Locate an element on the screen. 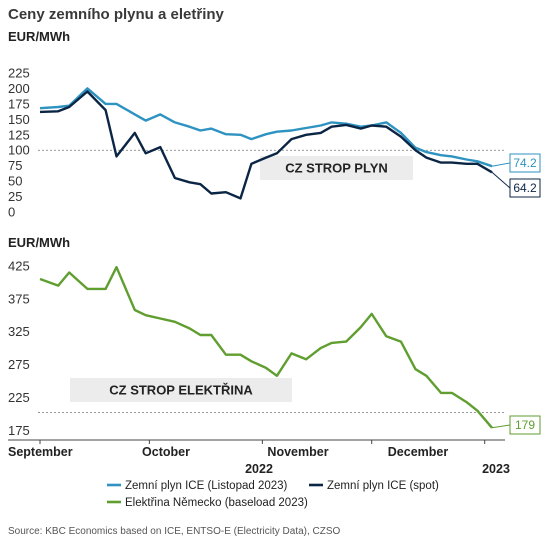 This screenshot has width=550, height=550. y-tick-label: 0 is located at coordinates (11, 212).